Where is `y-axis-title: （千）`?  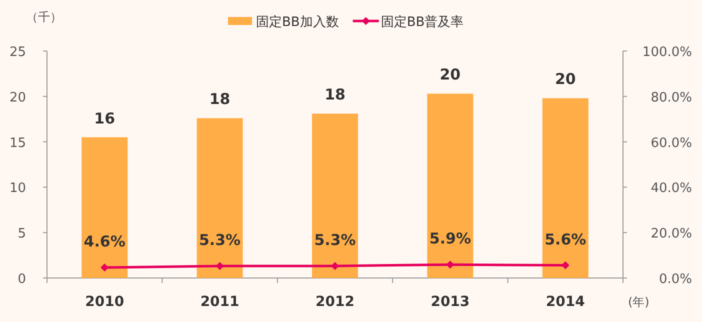 y-axis-title: （千） is located at coordinates (44, 17).